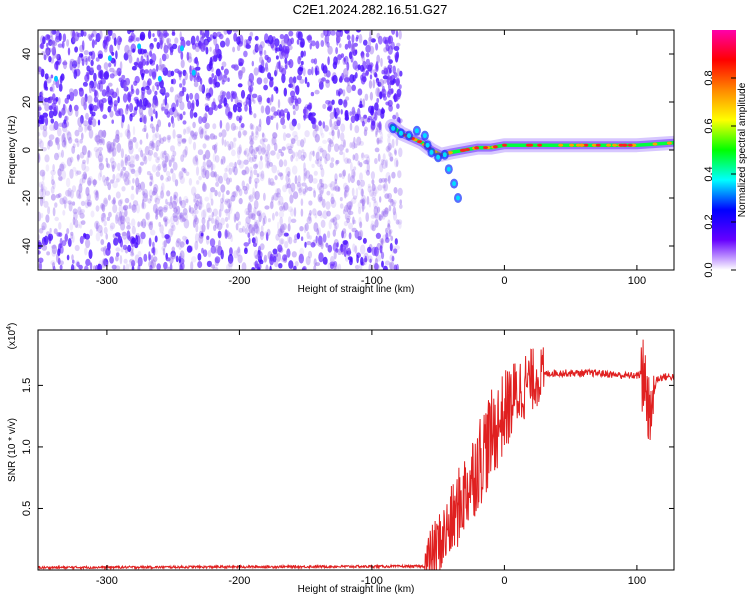 This screenshot has width=750, height=600. Describe the element at coordinates (709, 173) in the screenshot. I see `colorbar-tick-label: 0.4` at that location.